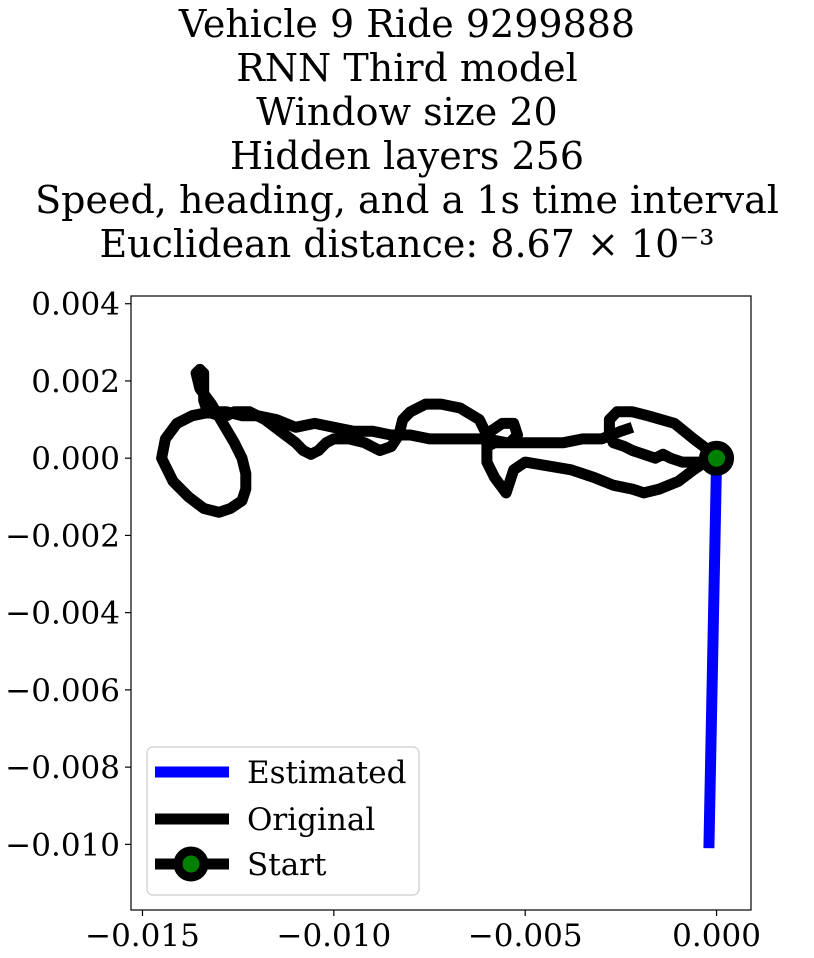 The width and height of the screenshot is (814, 958). What do you see at coordinates (407, 68) in the screenshot?
I see `title-line-2: RNN Third model` at bounding box center [407, 68].